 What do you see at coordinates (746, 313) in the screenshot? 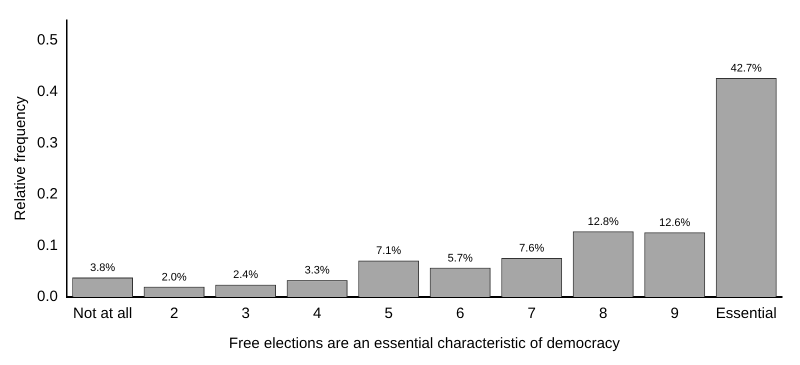
I see `x-tick-label: Essential` at bounding box center [746, 313].